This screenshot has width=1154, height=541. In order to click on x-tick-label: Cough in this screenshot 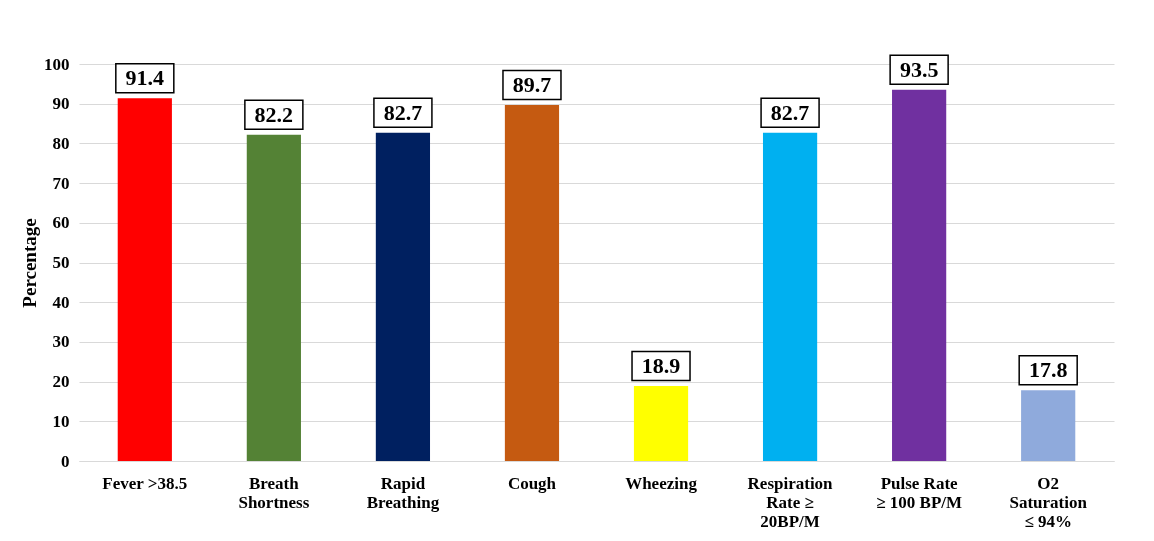, I will do `click(532, 483)`.